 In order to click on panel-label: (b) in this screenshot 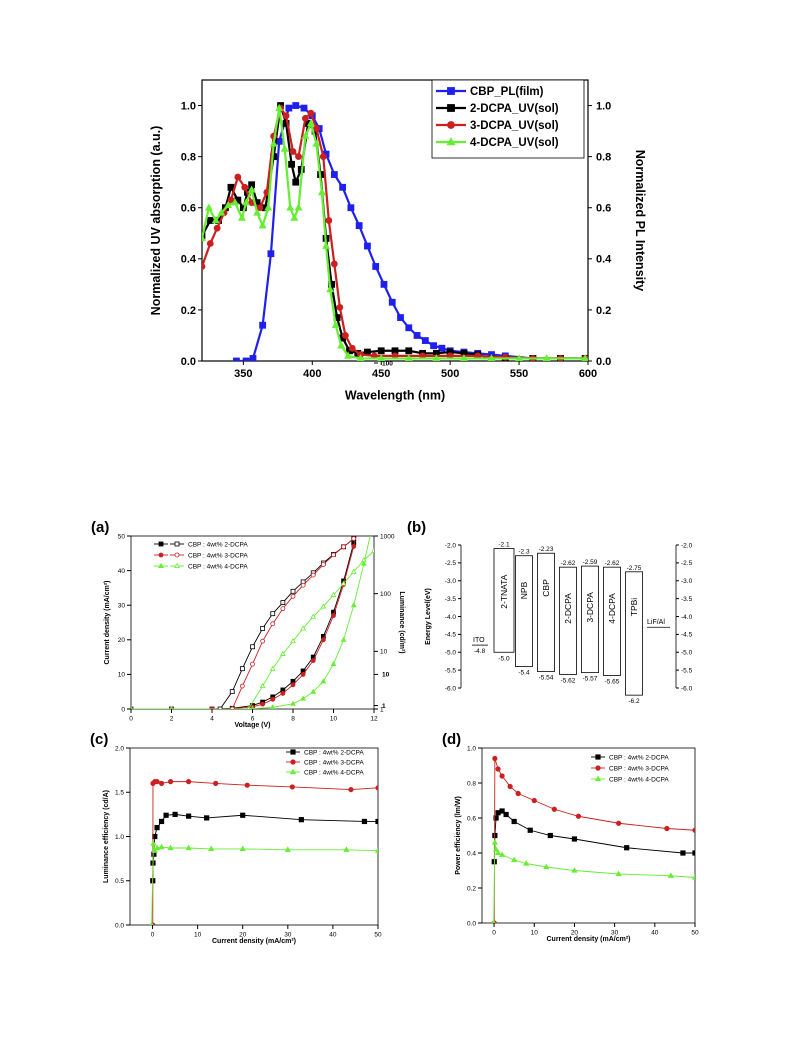, I will do `click(416, 527)`.